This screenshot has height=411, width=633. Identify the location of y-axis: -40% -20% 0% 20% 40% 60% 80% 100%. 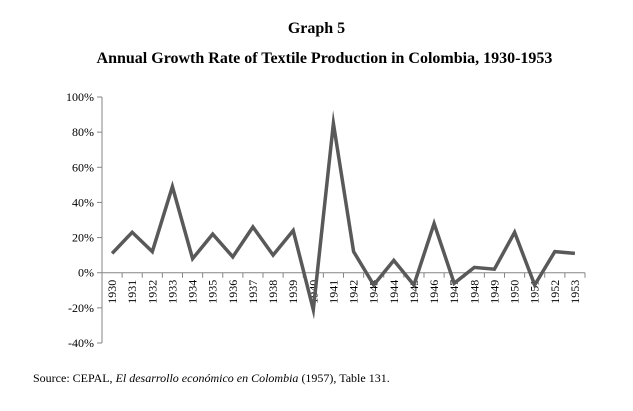
(84, 220).